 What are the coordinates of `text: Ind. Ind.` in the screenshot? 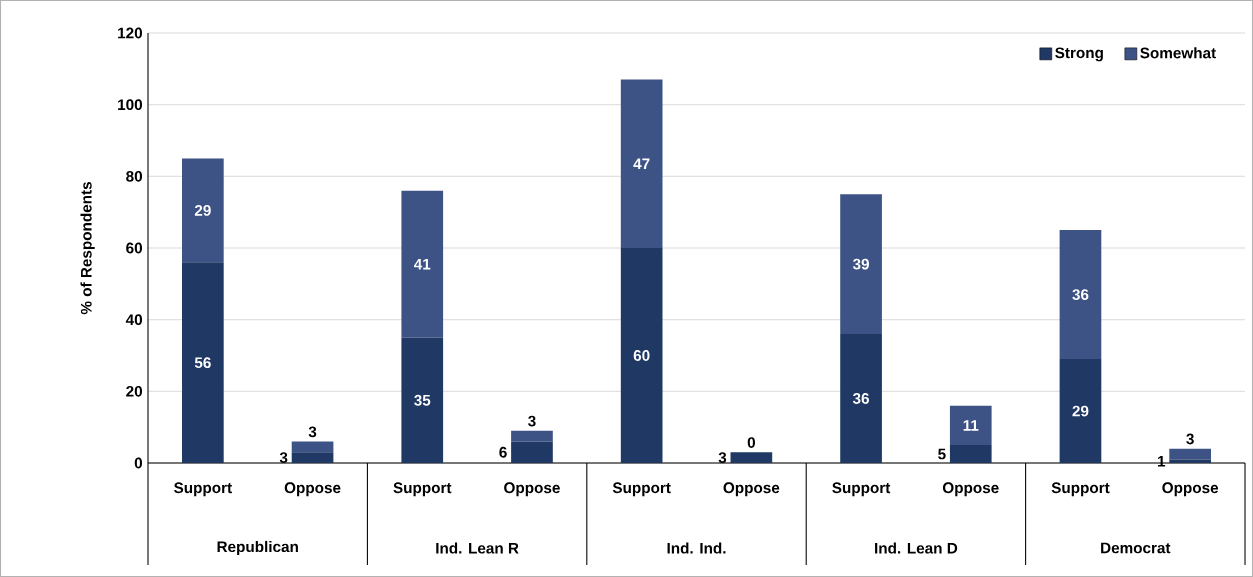 It's located at (696, 548).